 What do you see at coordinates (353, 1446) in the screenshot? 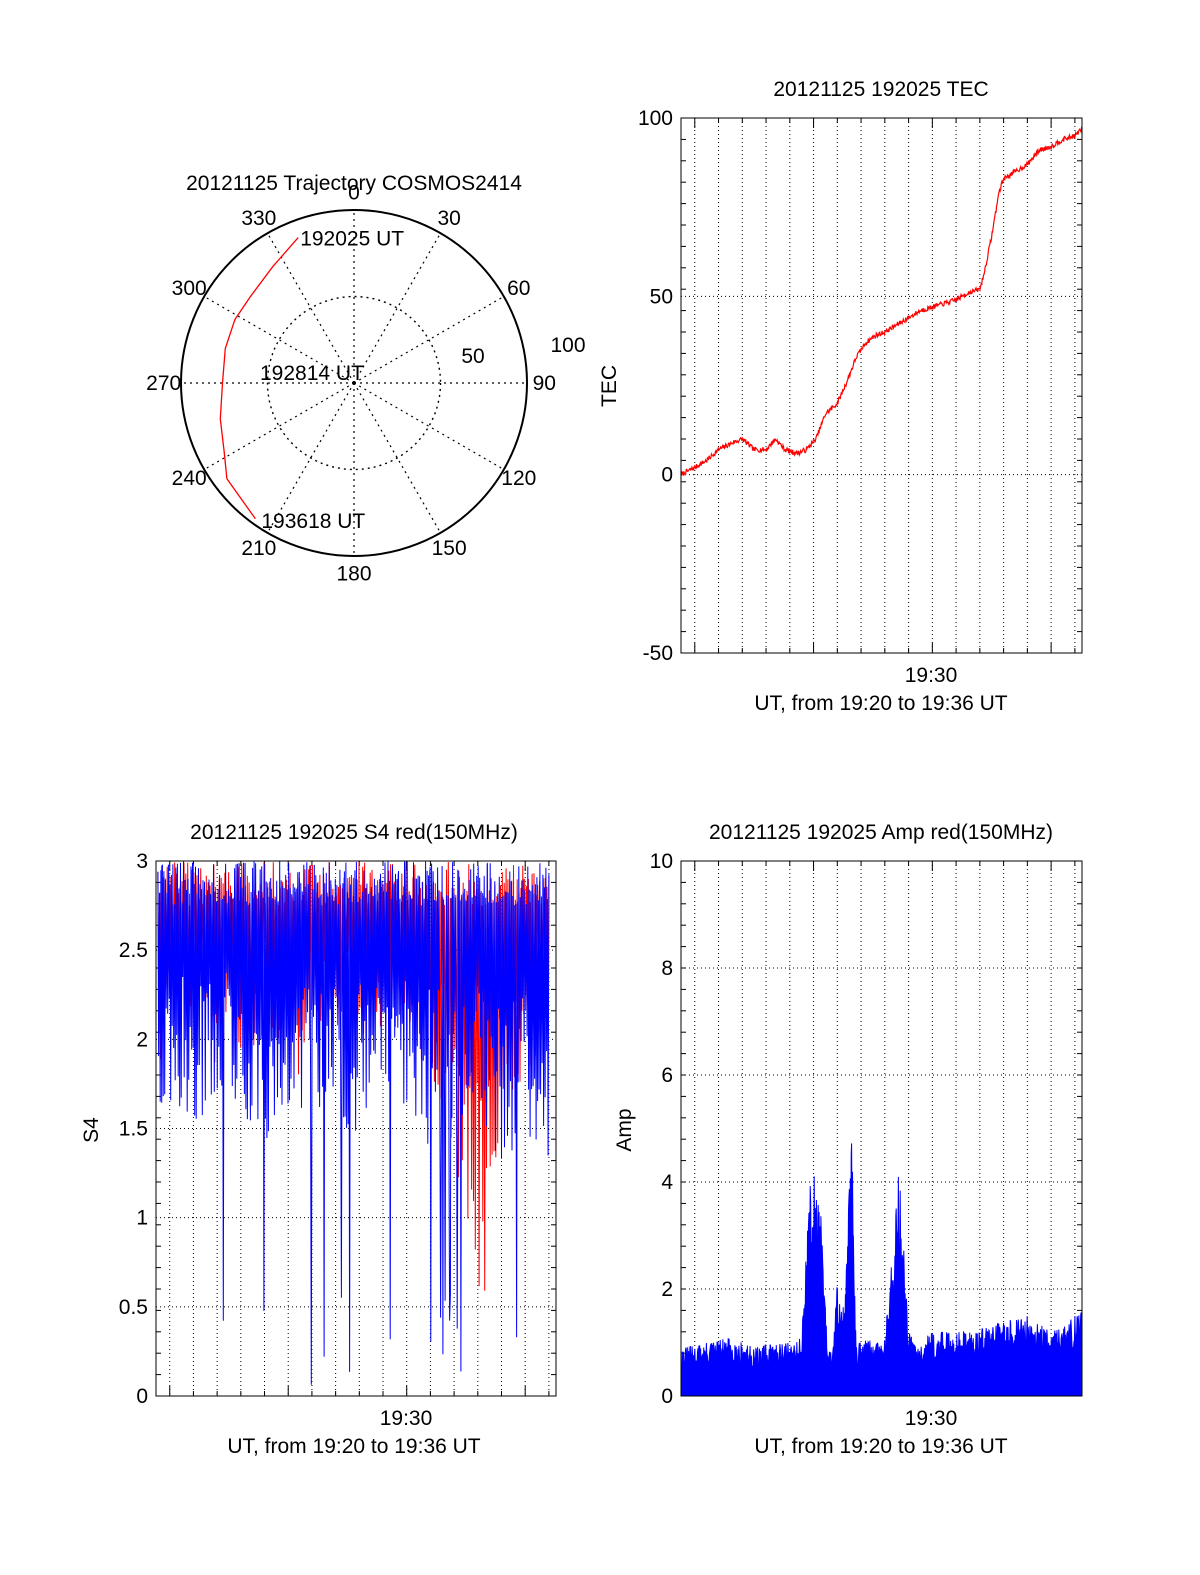
I see `s4-xlabel: UT, from 19:20 to 19:36 UT` at bounding box center [353, 1446].